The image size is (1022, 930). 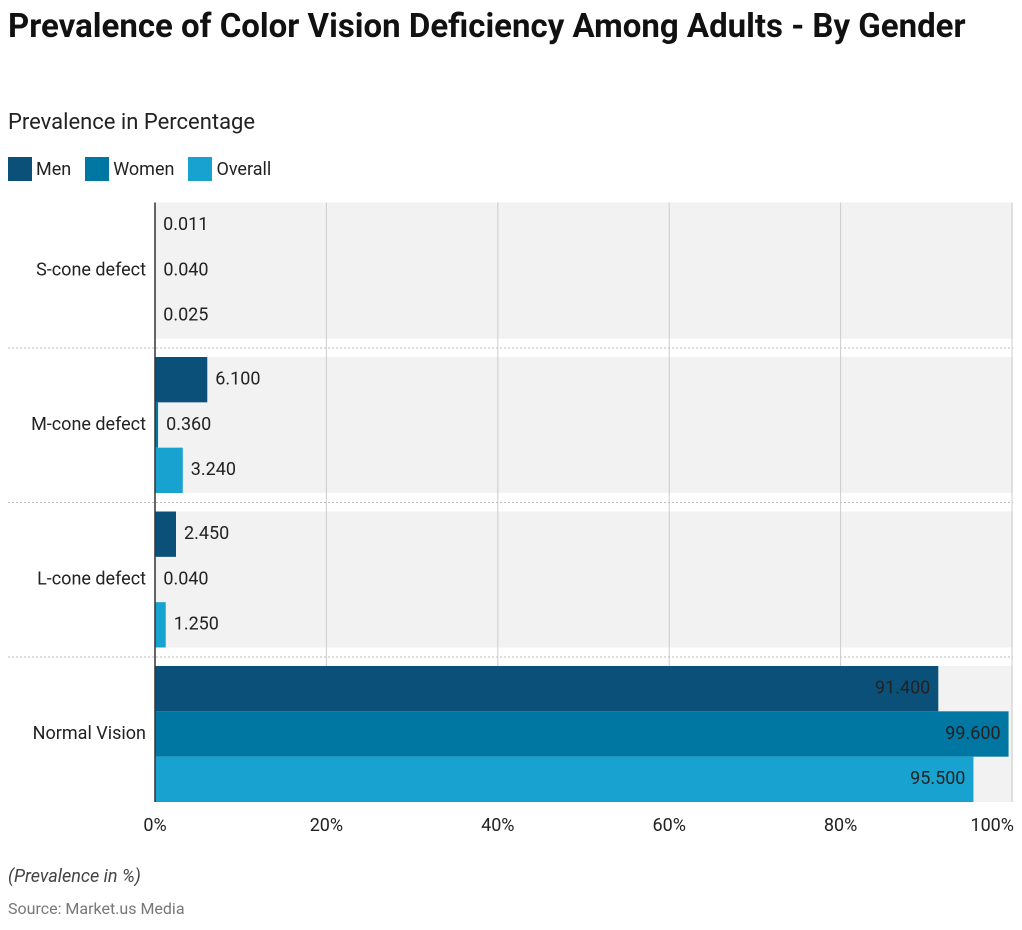 What do you see at coordinates (144, 169) in the screenshot?
I see `legend-label: Women` at bounding box center [144, 169].